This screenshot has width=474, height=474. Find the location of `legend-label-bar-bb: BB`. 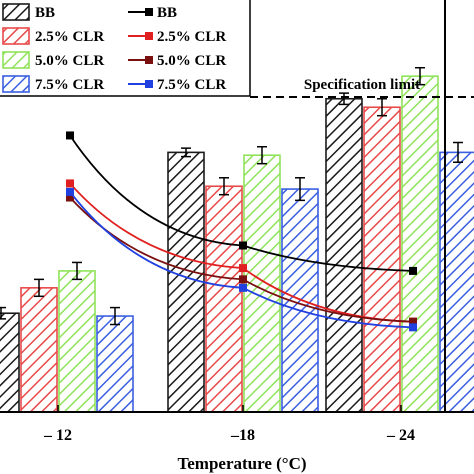

legend-label-bar-bb: BB is located at coordinates (45, 13).